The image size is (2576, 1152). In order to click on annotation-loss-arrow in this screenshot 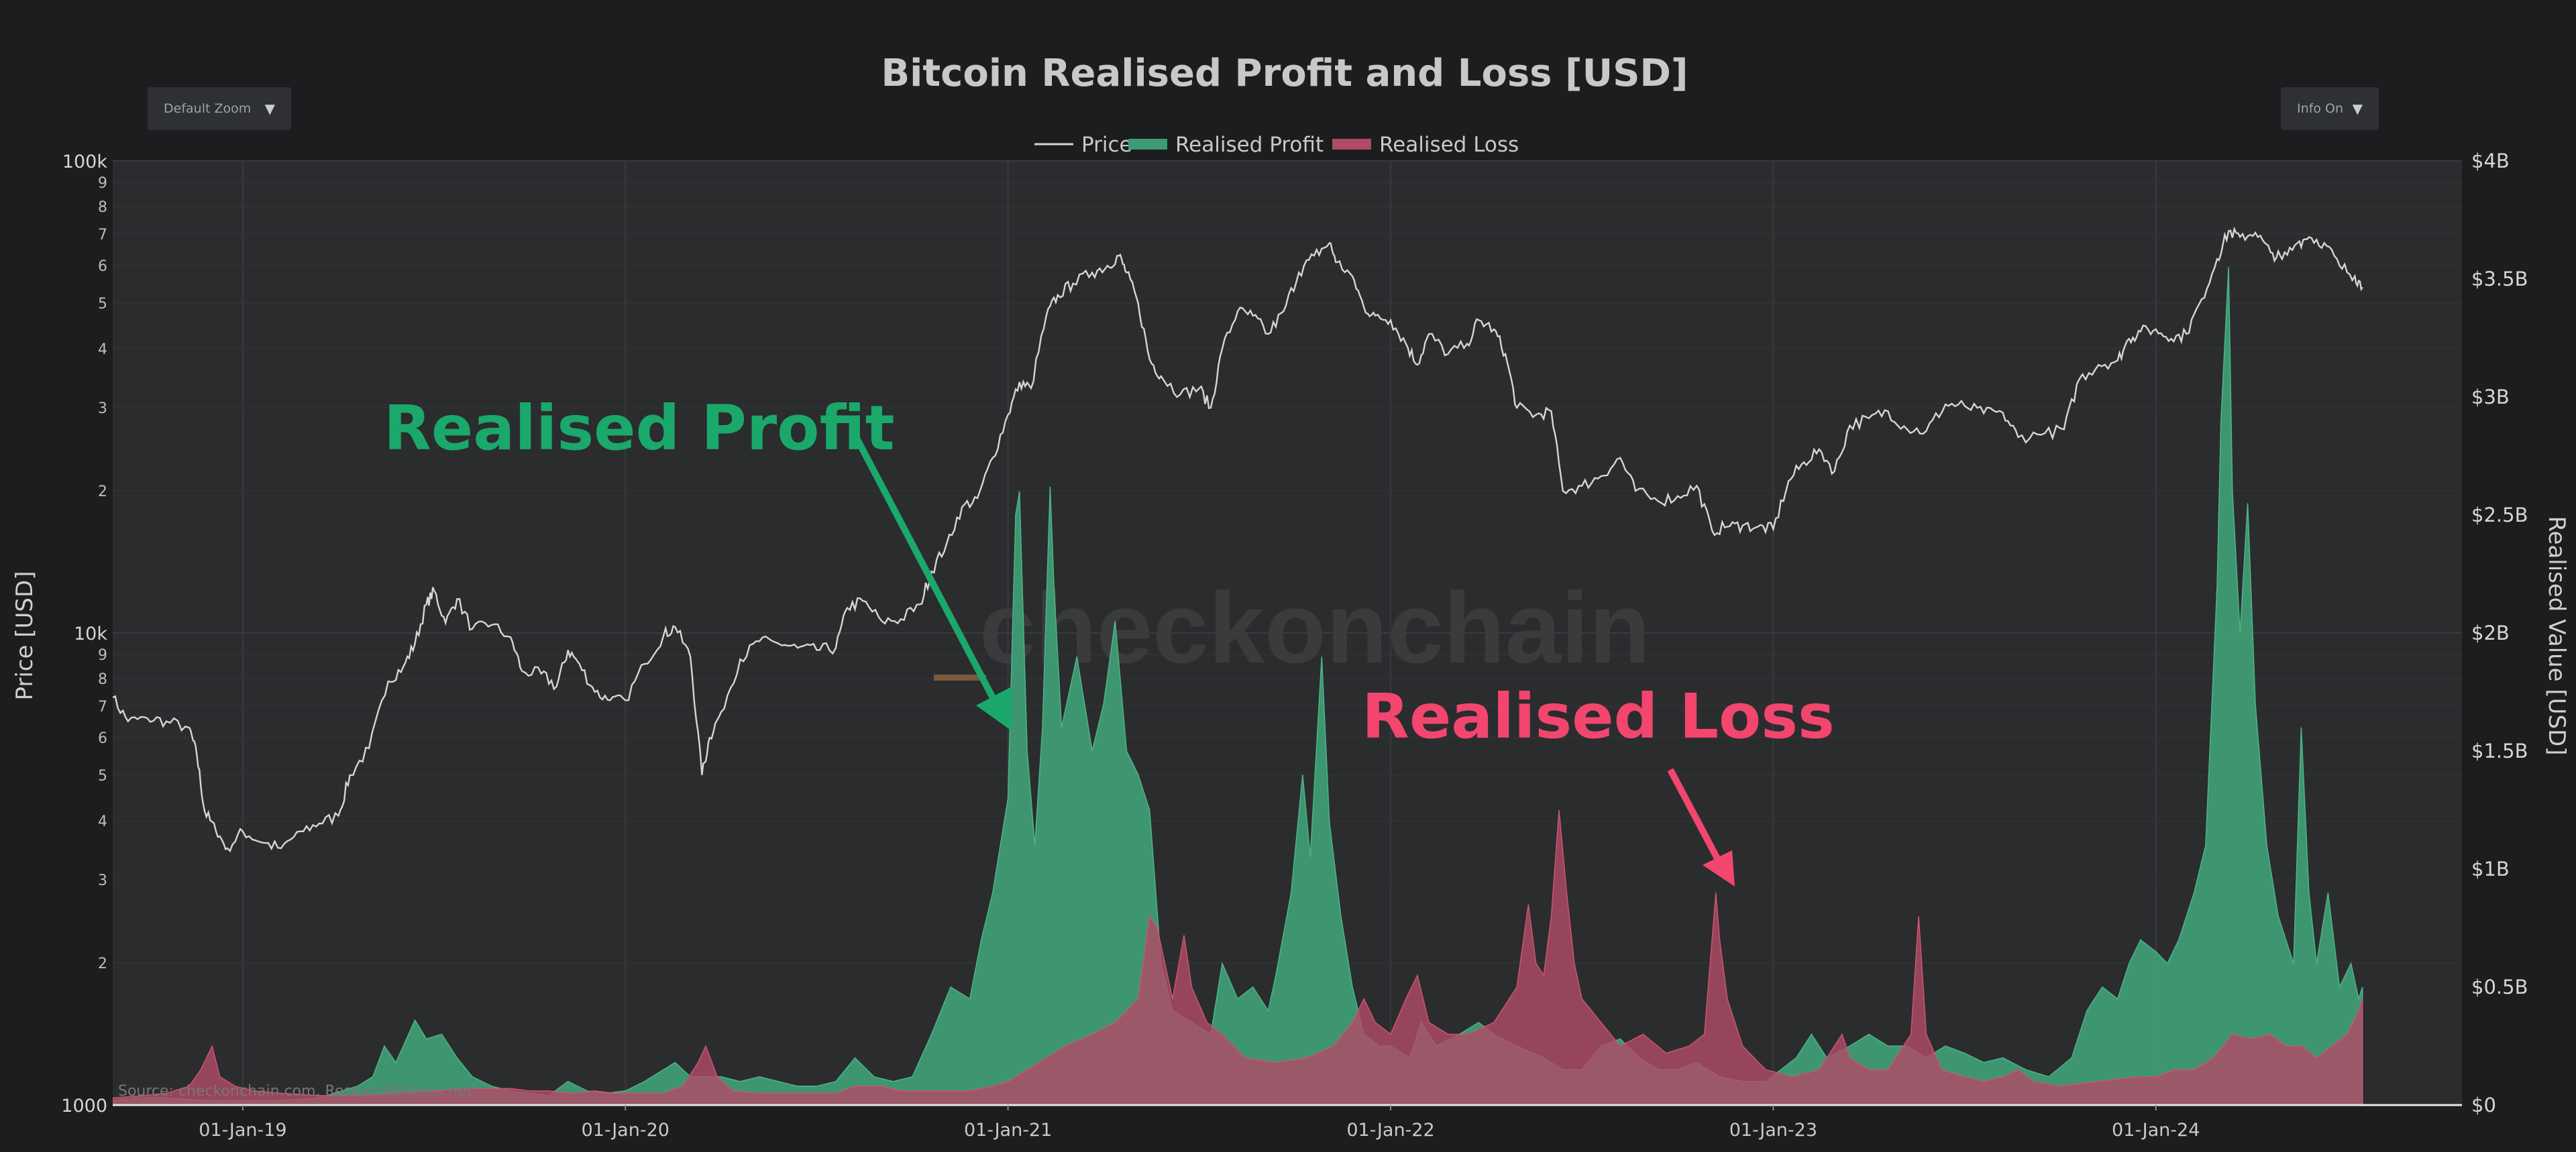, I will do `click(1694, 815)`.